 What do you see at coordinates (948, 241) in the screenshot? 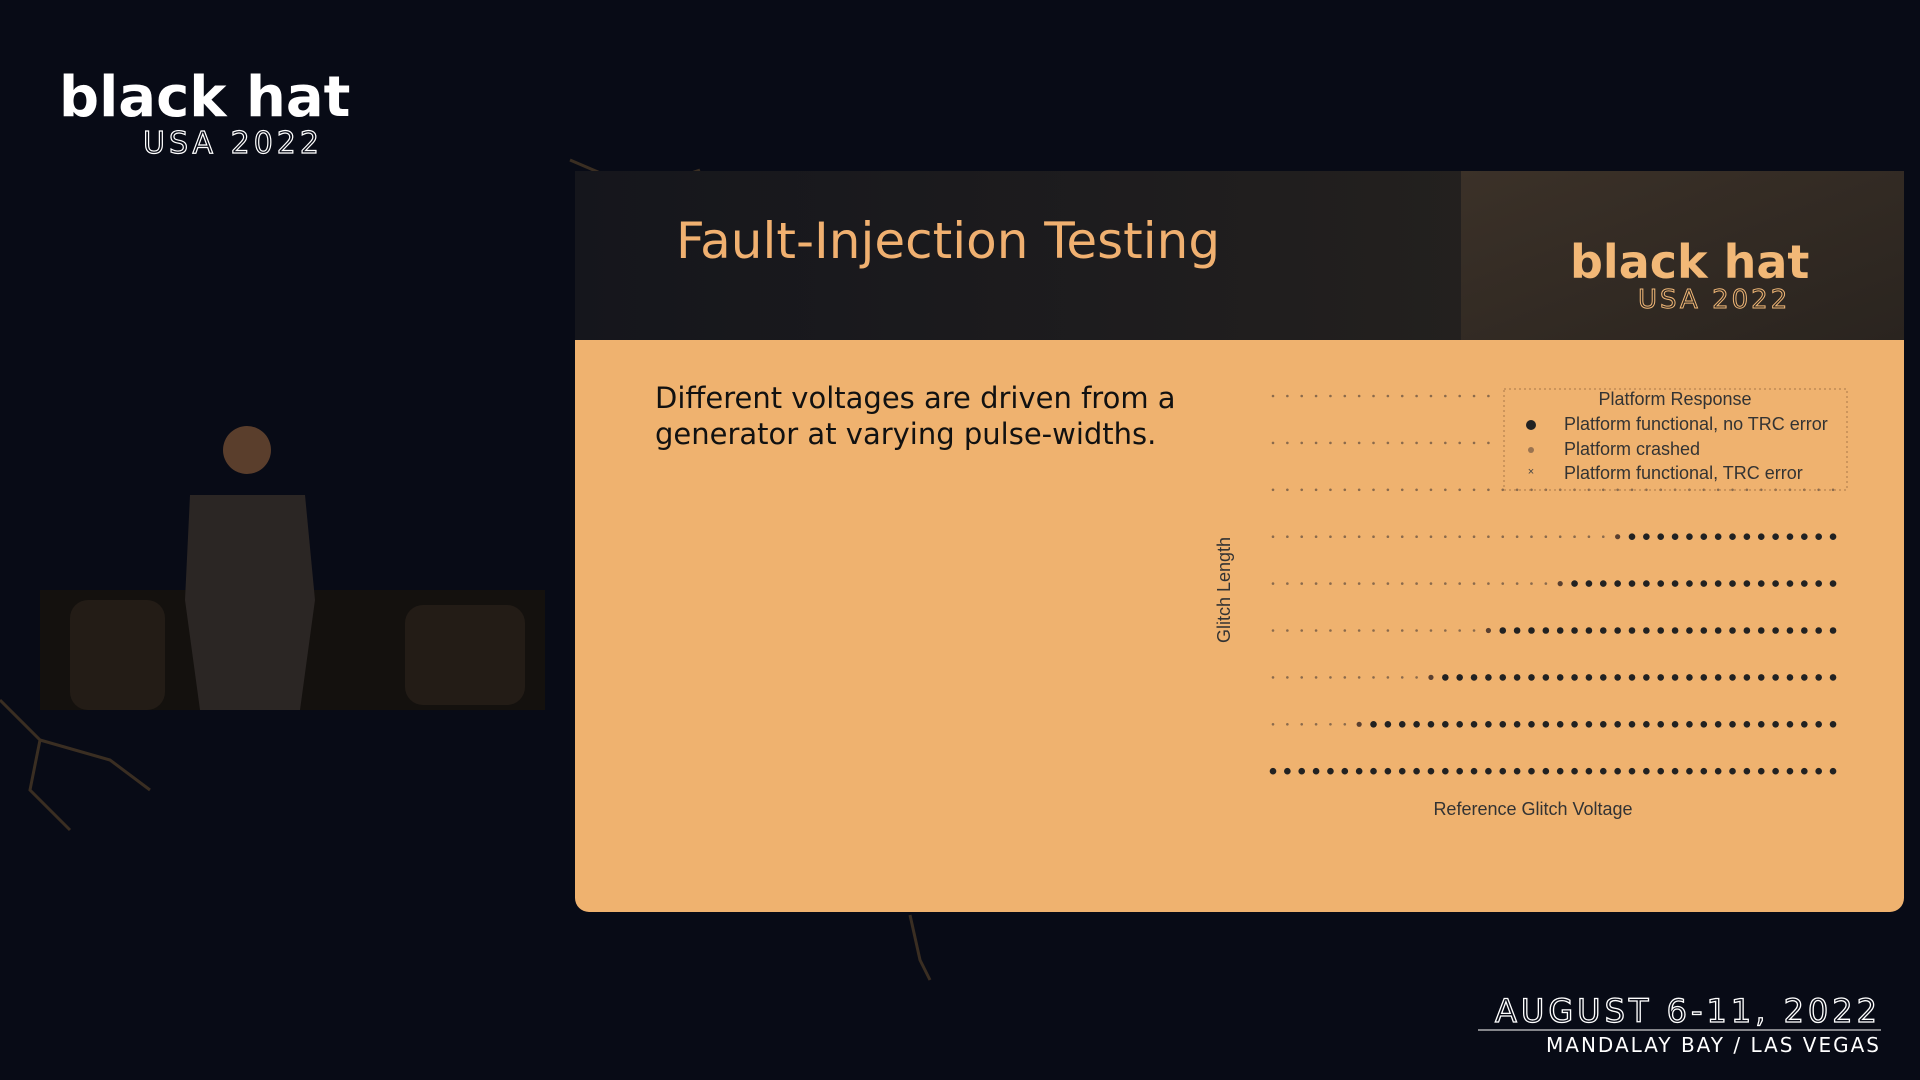
I see `slide-title: Fault-Injection Testing` at bounding box center [948, 241].